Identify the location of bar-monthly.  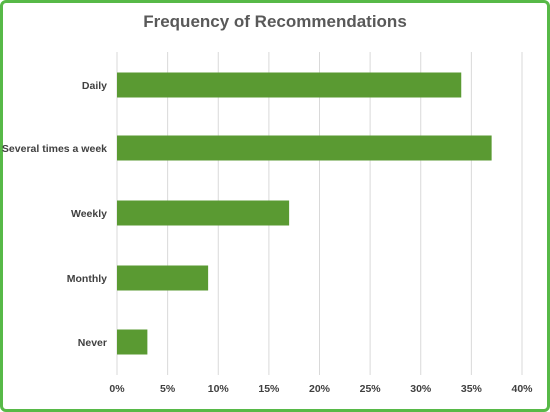
(163, 278).